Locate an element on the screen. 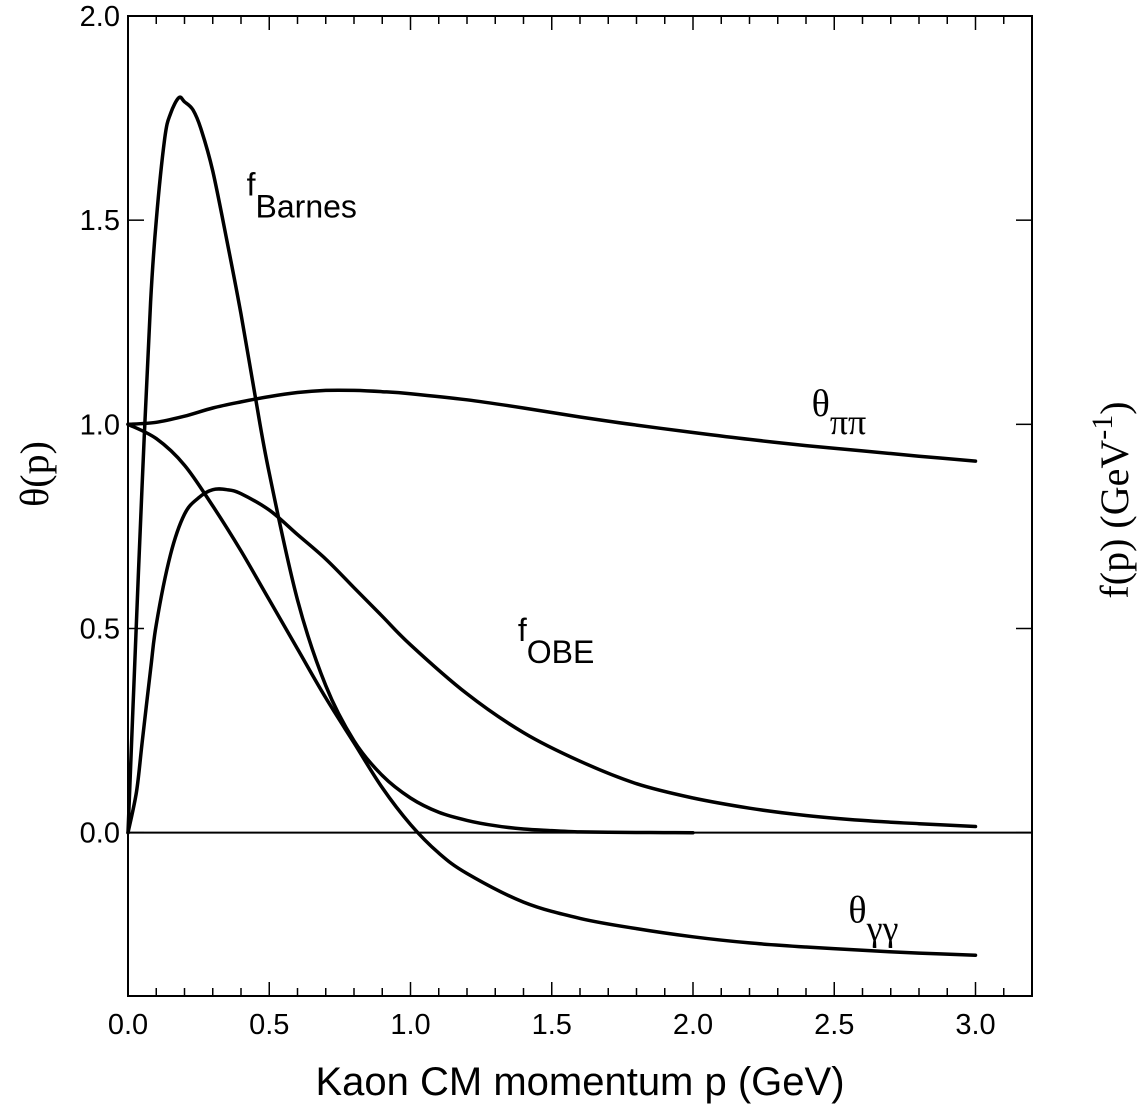  y-axis-title-right: f(p) (GeV-1) is located at coordinates (1111, 499).